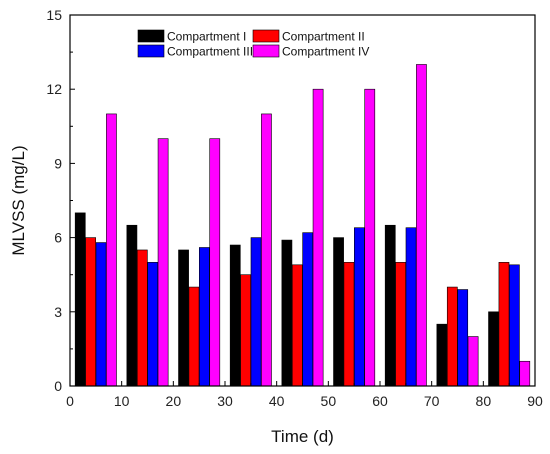 This screenshot has height=454, width=550. I want to click on x-axis: 0 10 20 30 40 50 60 70 80 90, so click(304, 395).